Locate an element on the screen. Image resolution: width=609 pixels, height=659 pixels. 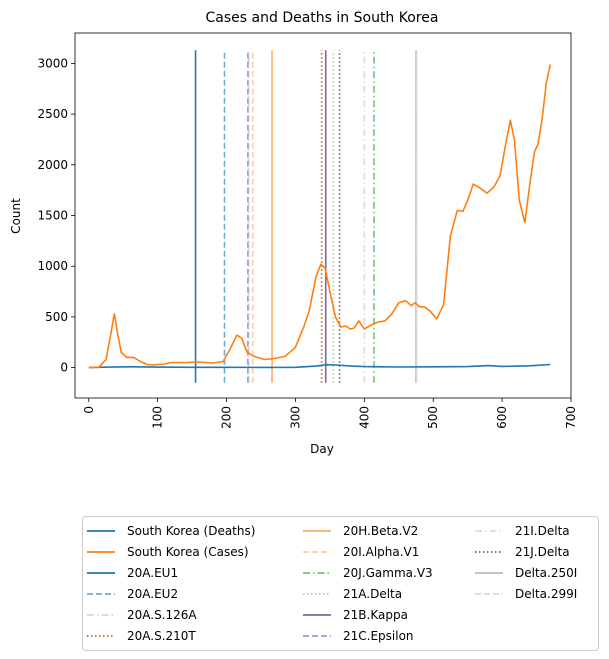
y-tick-label-3: 1500 is located at coordinates (52, 216).